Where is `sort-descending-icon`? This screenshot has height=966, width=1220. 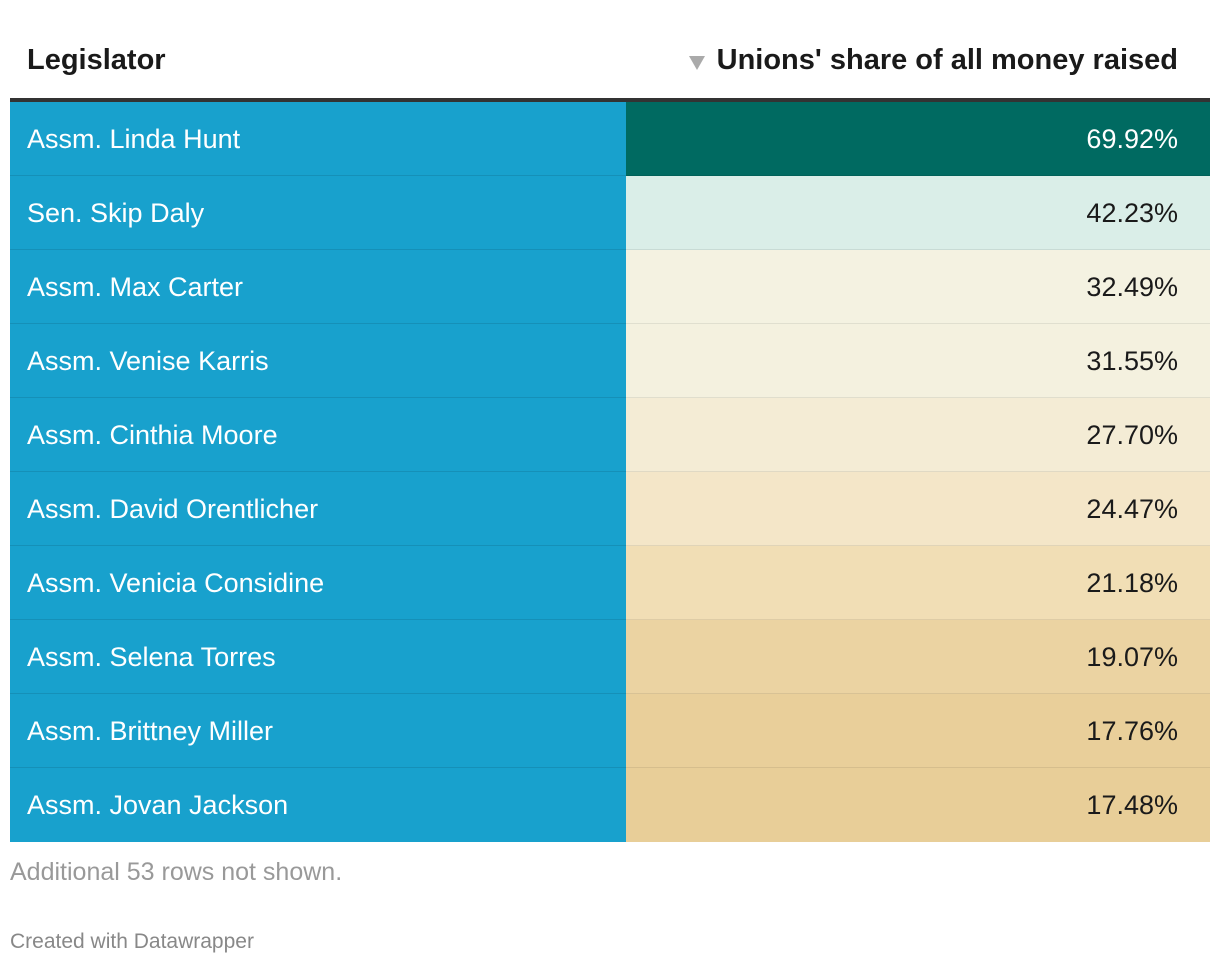 sort-descending-icon is located at coordinates (696, 62).